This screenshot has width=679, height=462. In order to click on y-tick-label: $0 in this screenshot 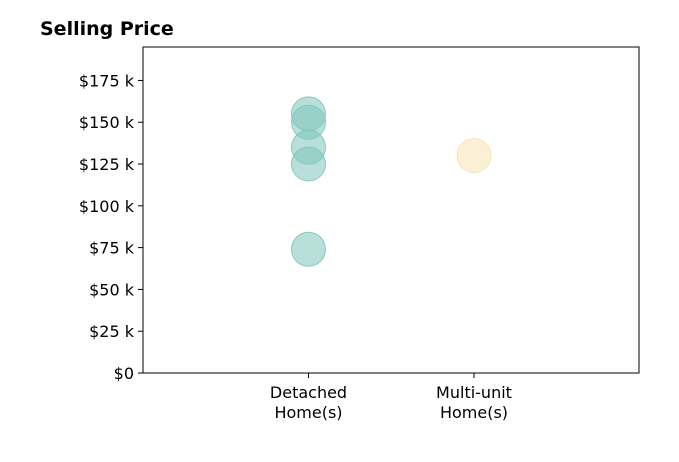, I will do `click(124, 373)`.